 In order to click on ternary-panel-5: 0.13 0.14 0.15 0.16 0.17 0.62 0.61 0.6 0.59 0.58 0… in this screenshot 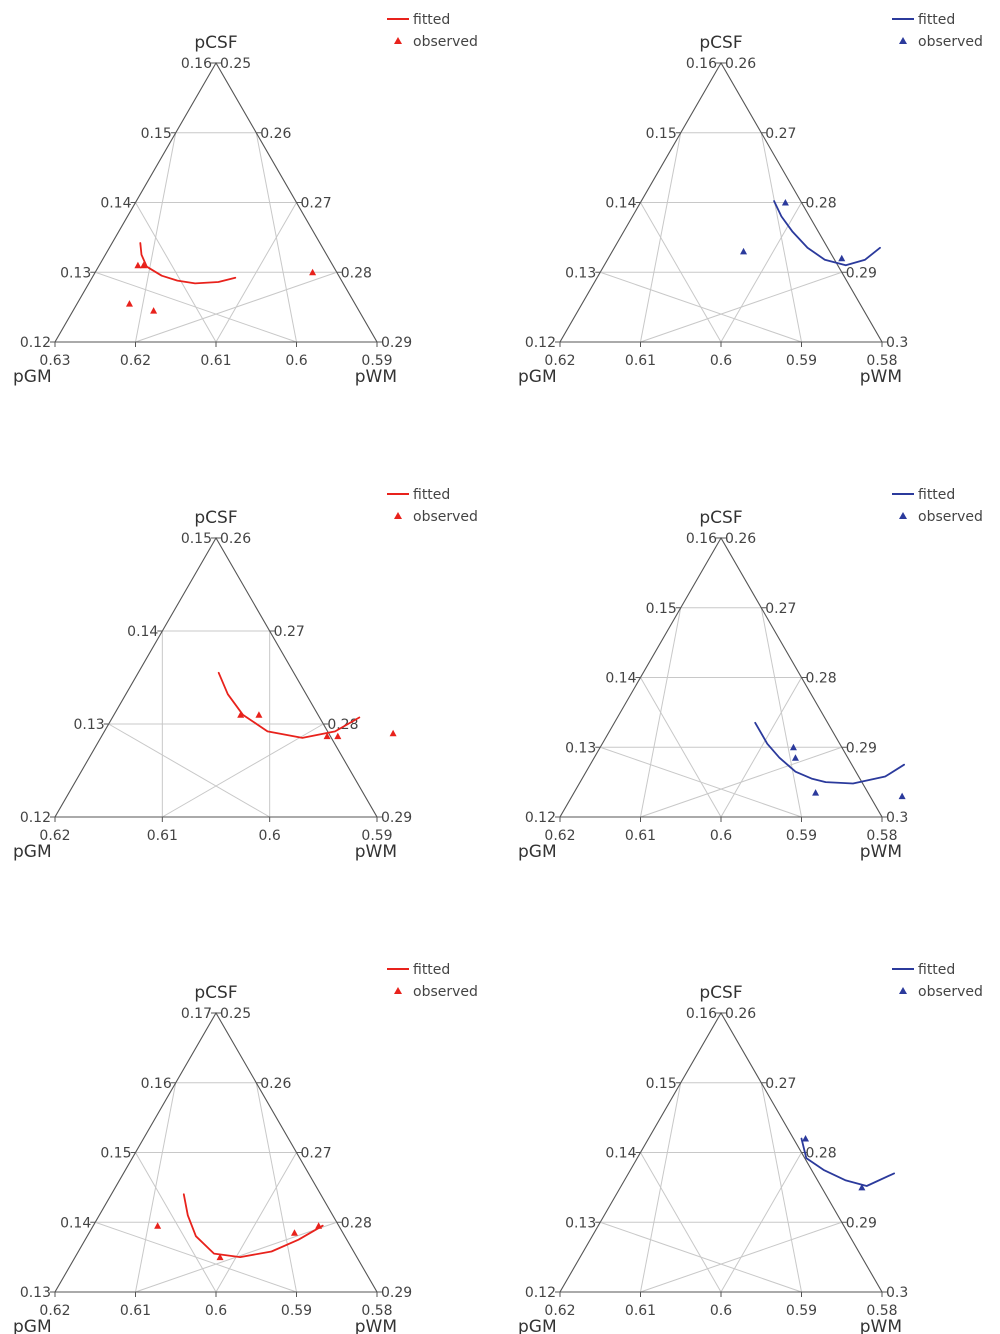, I will do `click(245, 1148)`.